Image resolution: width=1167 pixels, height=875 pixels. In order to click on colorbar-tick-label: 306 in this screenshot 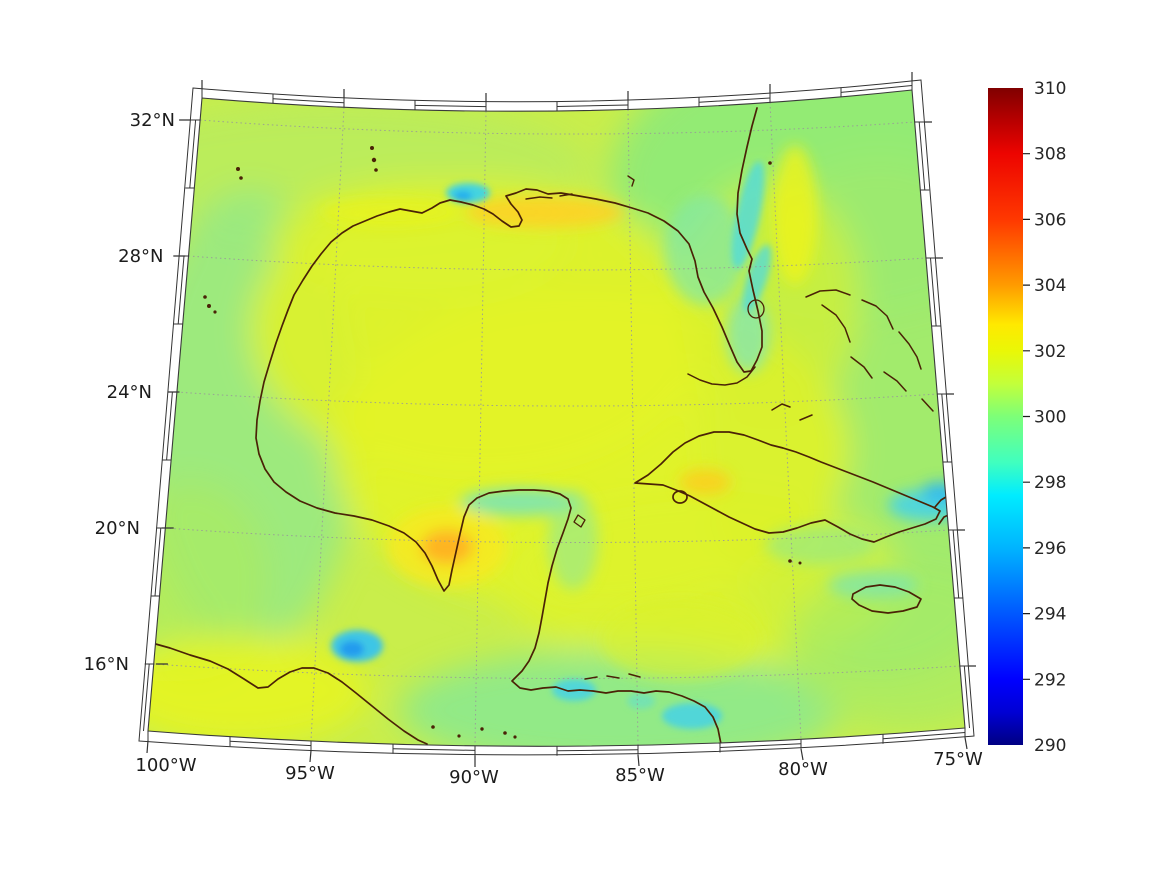, I will do `click(1050, 220)`.